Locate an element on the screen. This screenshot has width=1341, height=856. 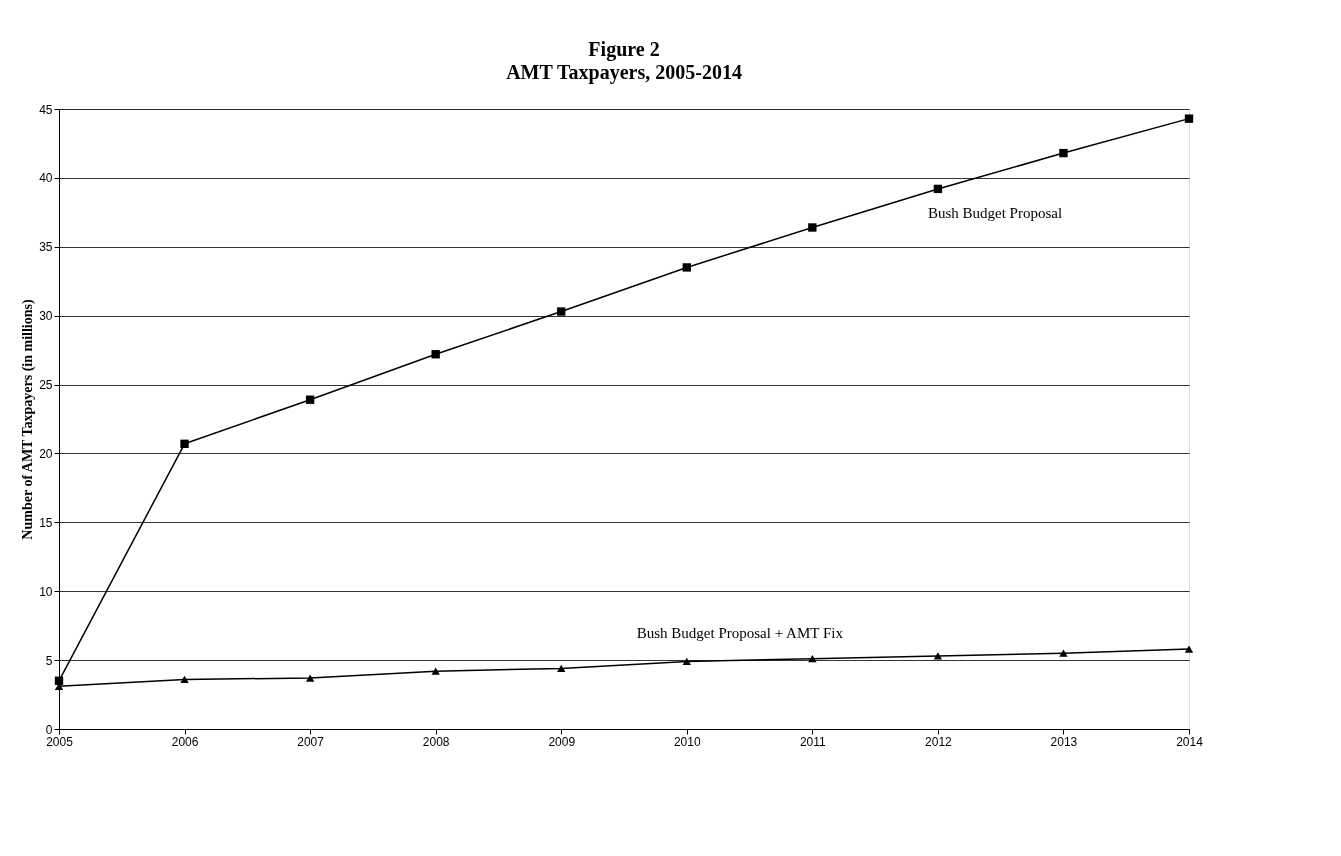
x-tick-label: 2013 is located at coordinates (1064, 741).